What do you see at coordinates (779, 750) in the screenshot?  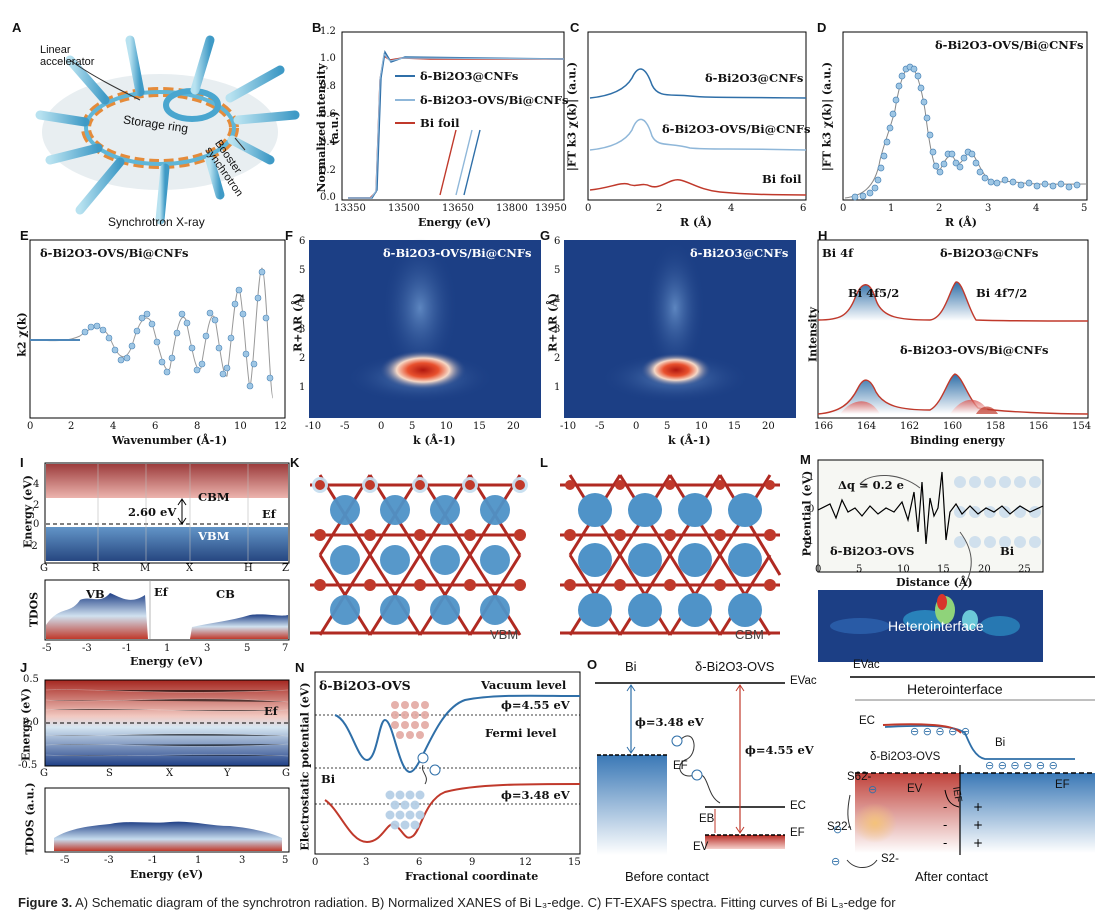 I see `phi2-label: ϕ=4.55 eV` at bounding box center [779, 750].